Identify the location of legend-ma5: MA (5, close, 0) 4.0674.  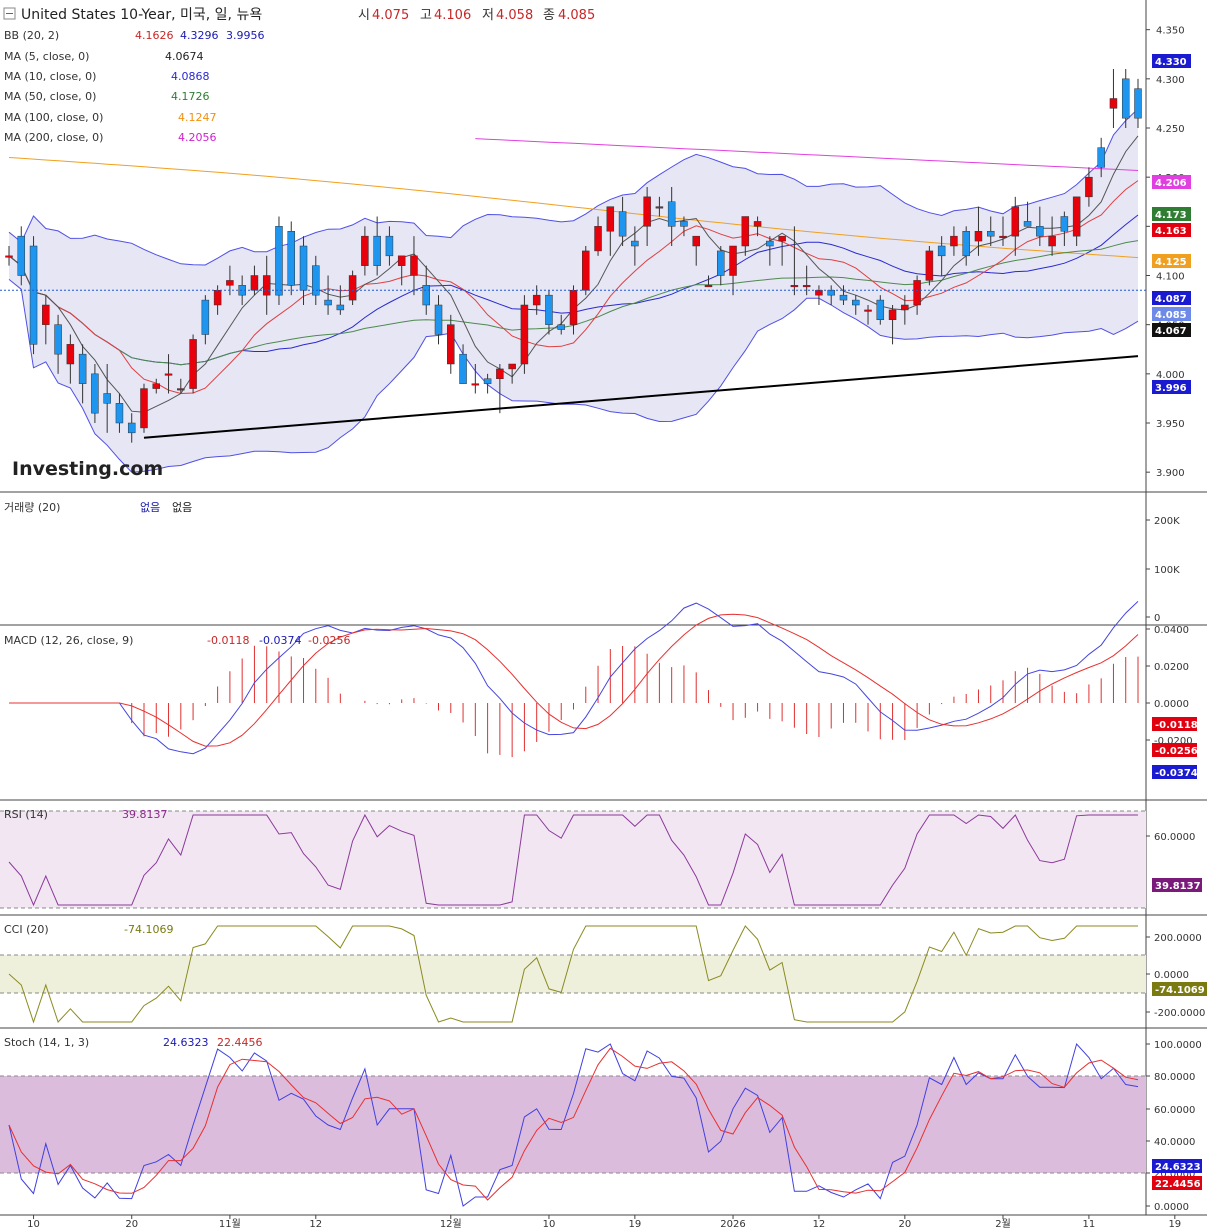
(104, 56).